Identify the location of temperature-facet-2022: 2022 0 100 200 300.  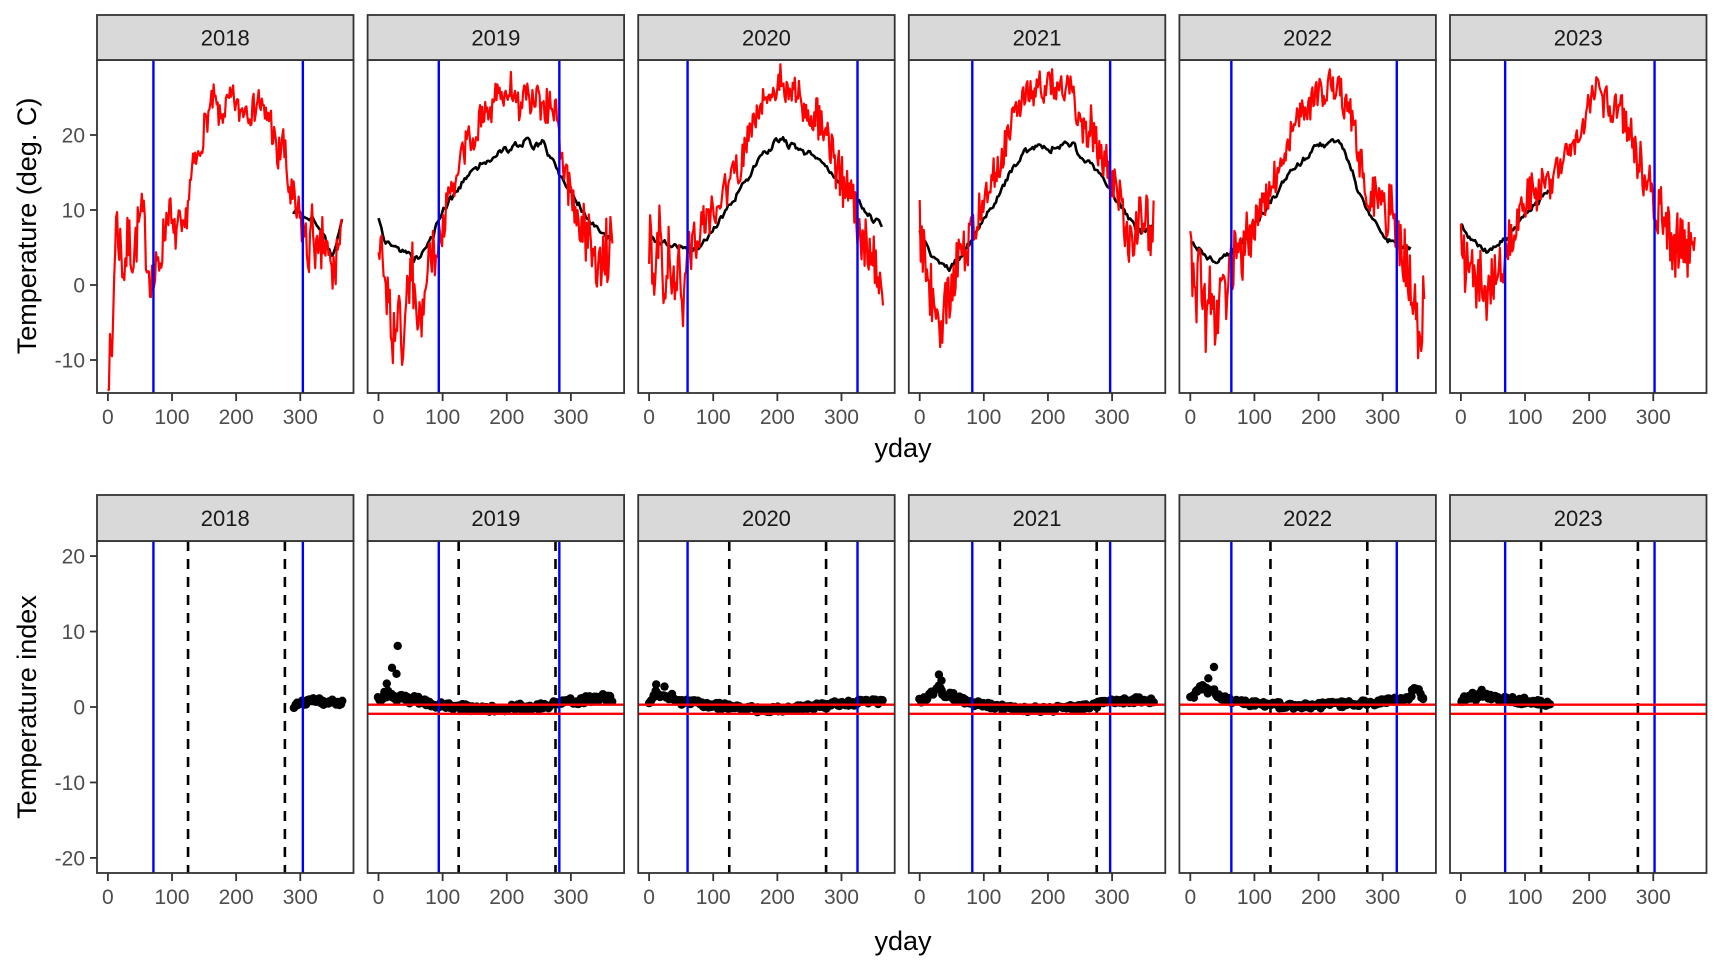
(1307, 221).